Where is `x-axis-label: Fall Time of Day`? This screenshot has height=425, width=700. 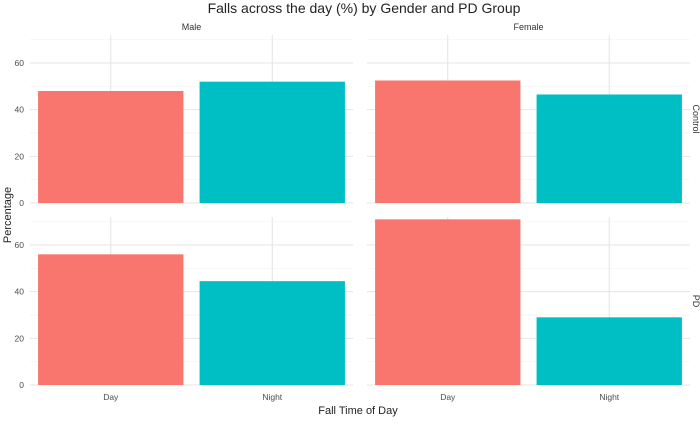 x-axis-label: Fall Time of Day is located at coordinates (358, 411).